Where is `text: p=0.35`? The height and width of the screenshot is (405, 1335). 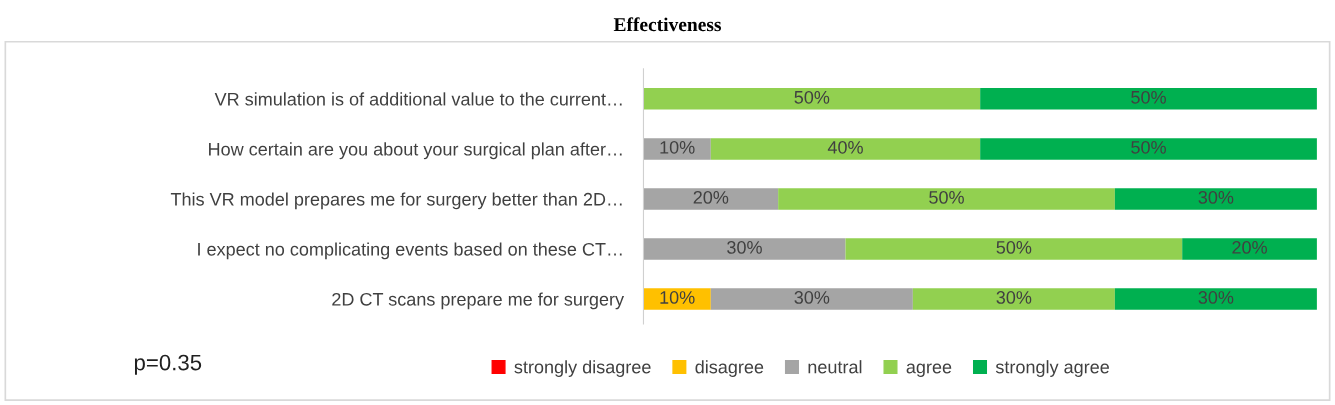 text: p=0.35 is located at coordinates (168, 364).